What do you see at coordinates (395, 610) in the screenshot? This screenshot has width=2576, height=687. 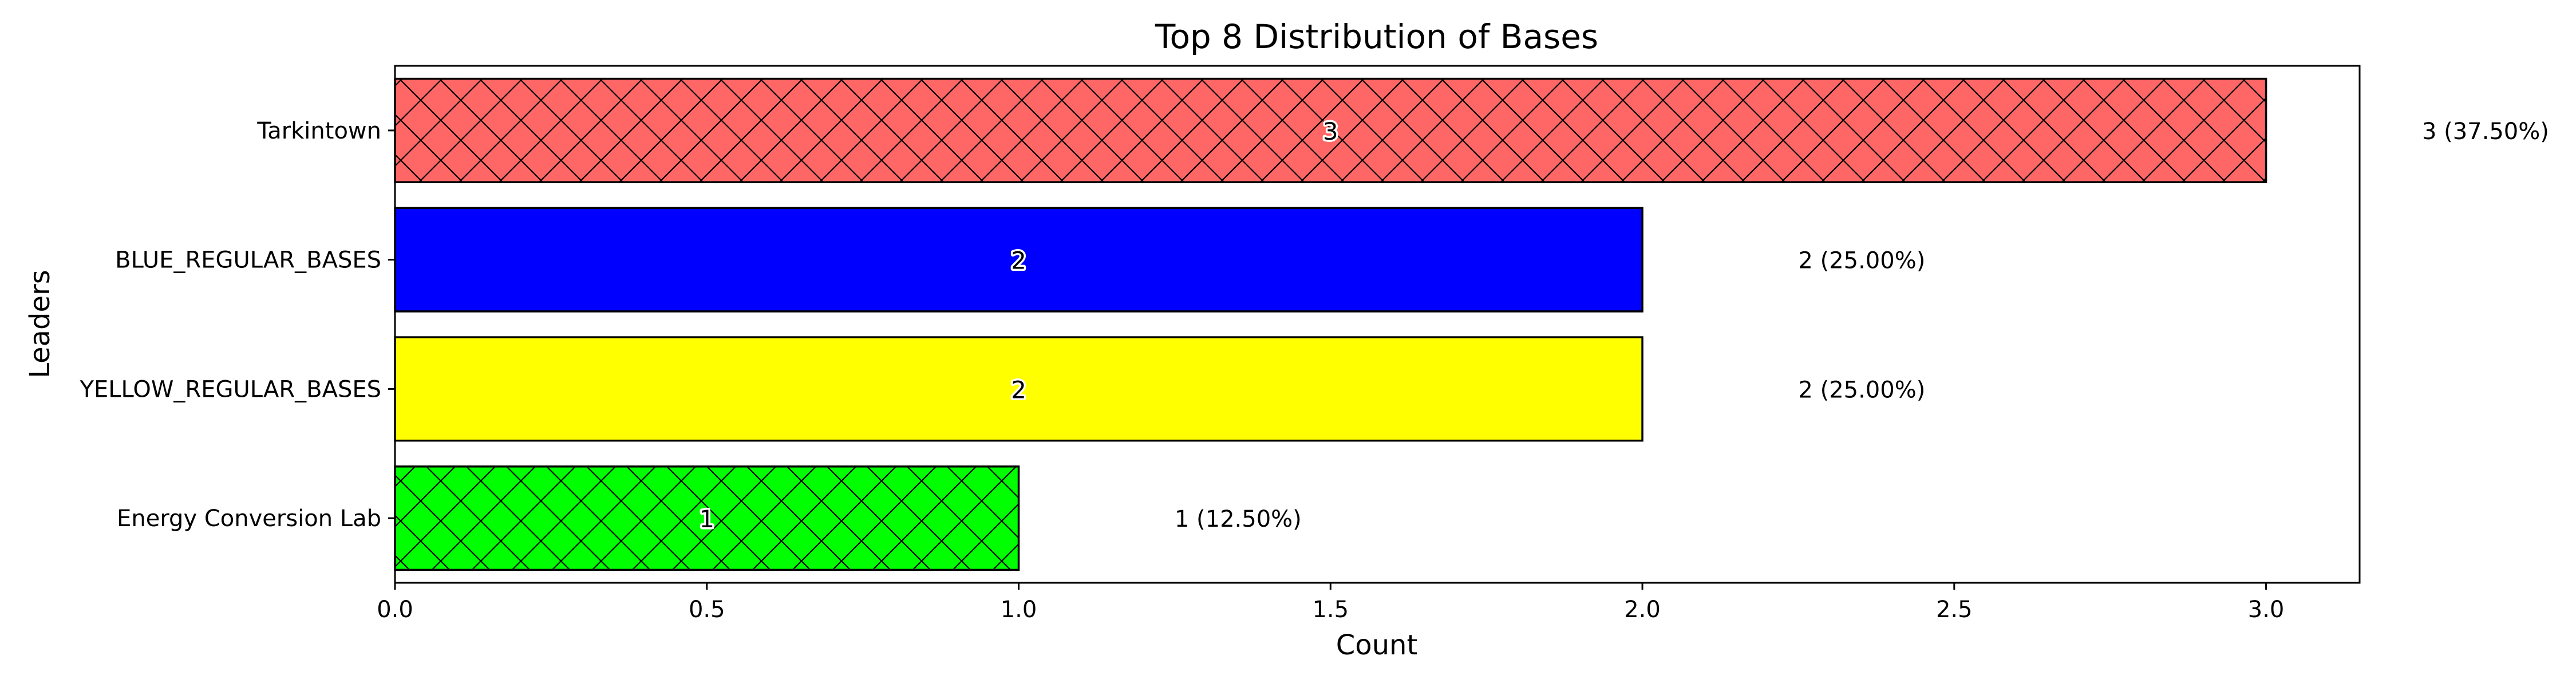 I see `x-tick-label: 0.0` at bounding box center [395, 610].